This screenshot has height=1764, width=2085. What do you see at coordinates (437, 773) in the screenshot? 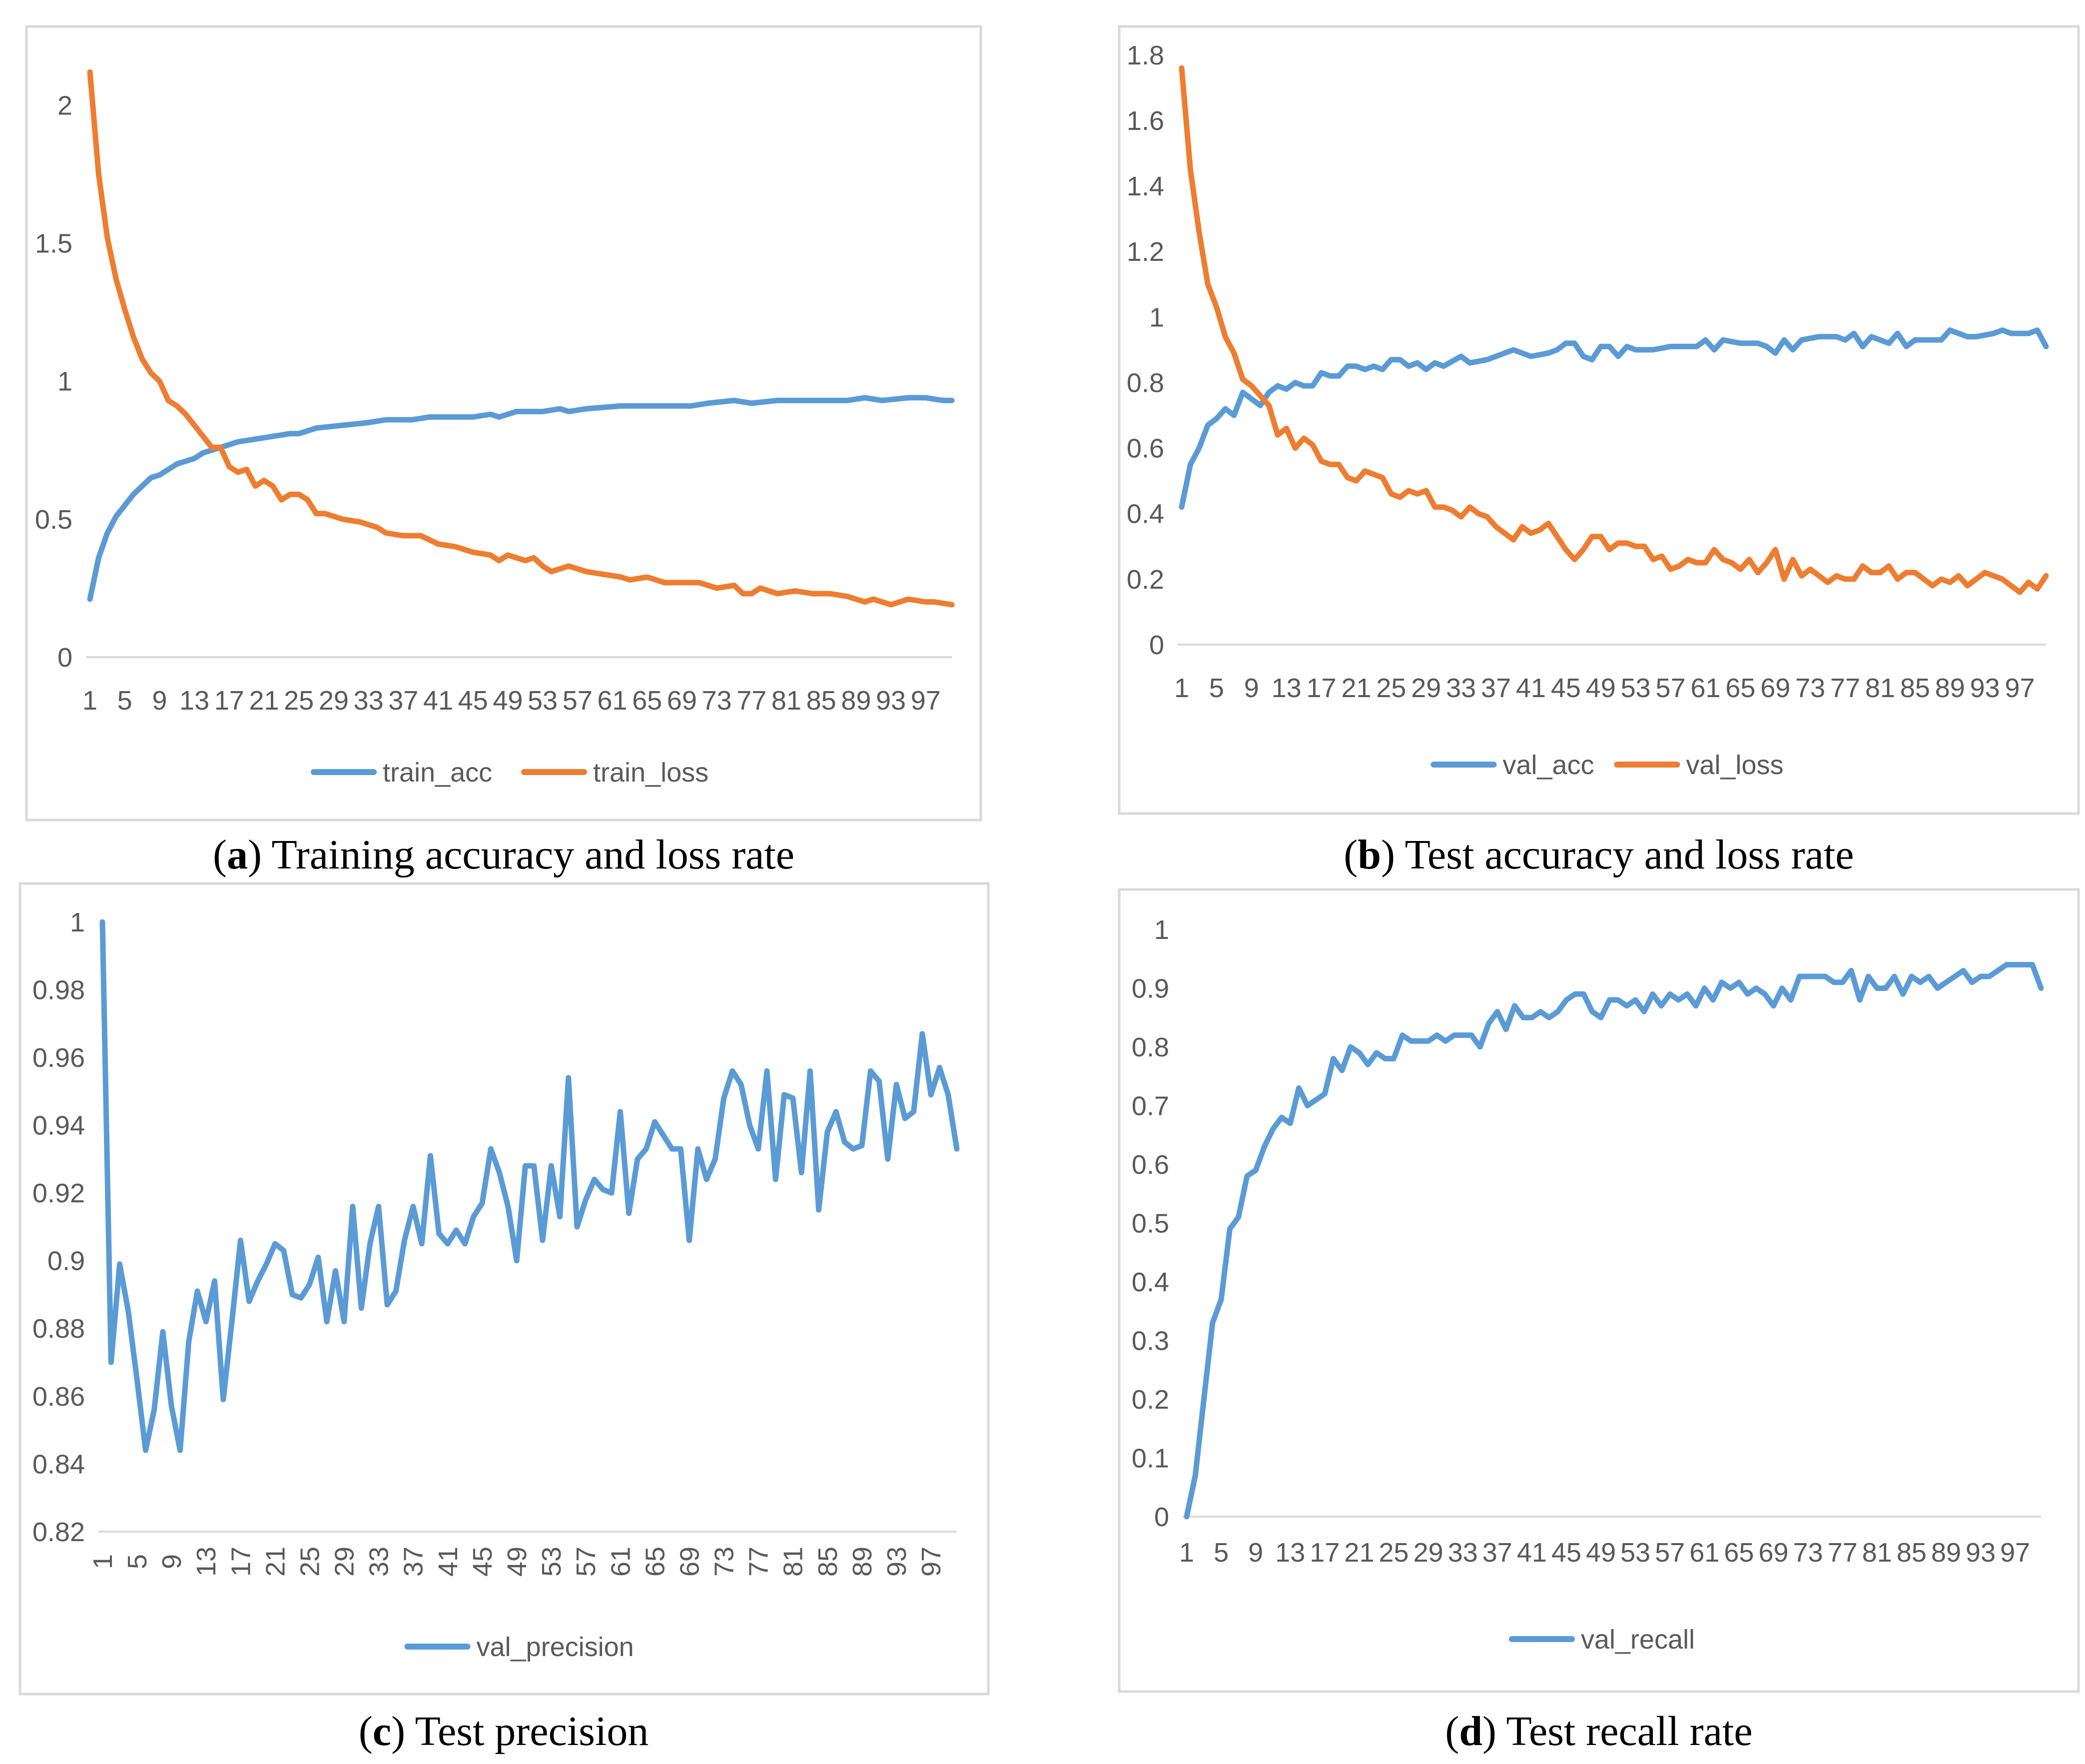
I see `legend-label-train_acc: train_acc` at bounding box center [437, 773].